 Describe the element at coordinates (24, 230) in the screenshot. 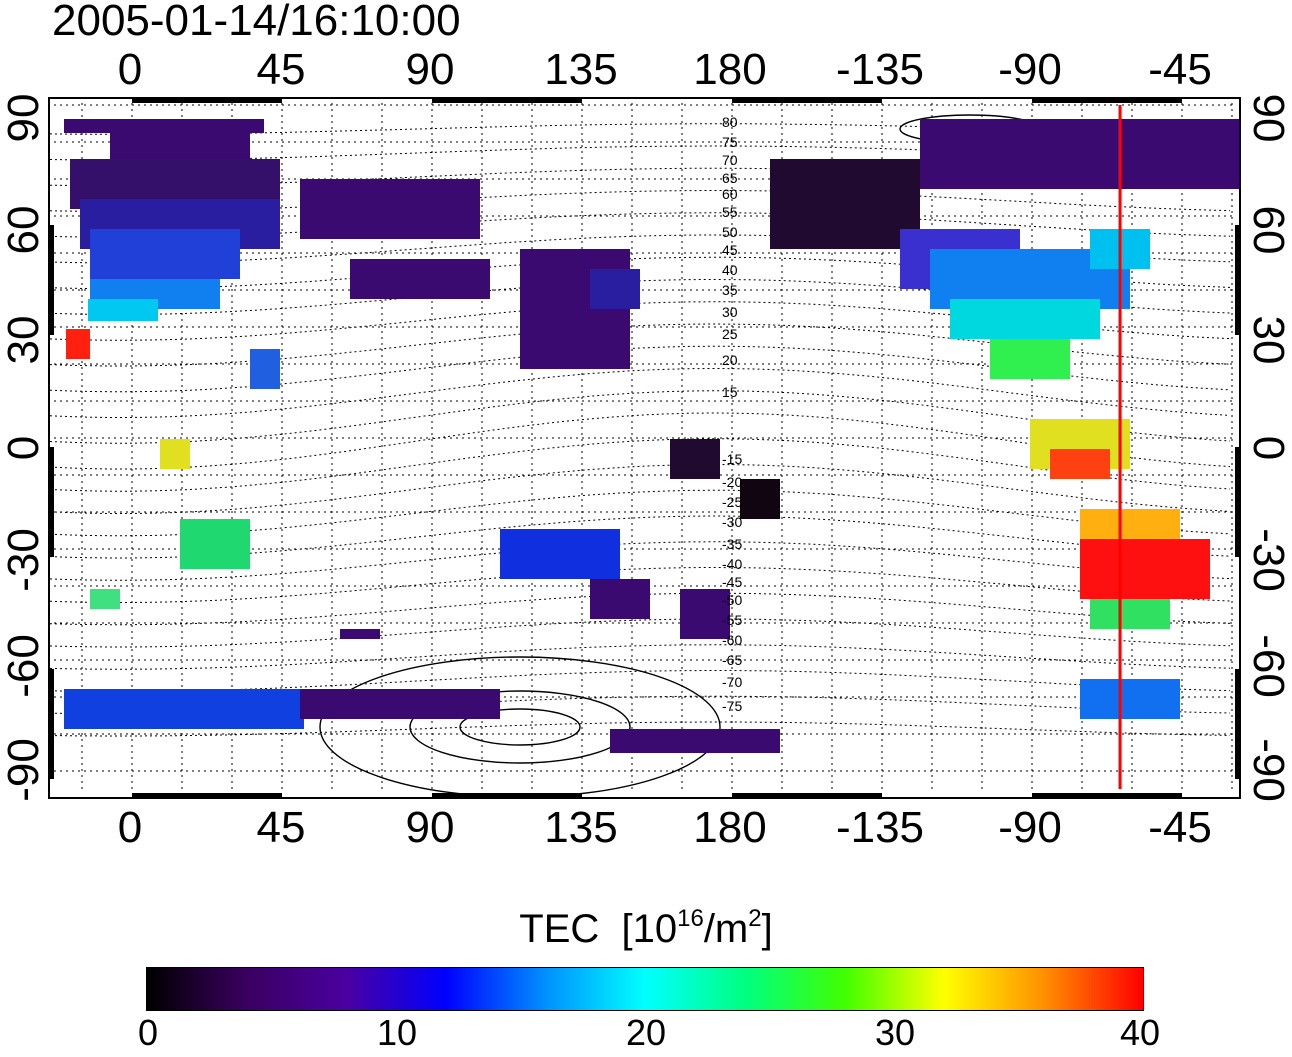

I see `left-latitude-label: 60` at that location.